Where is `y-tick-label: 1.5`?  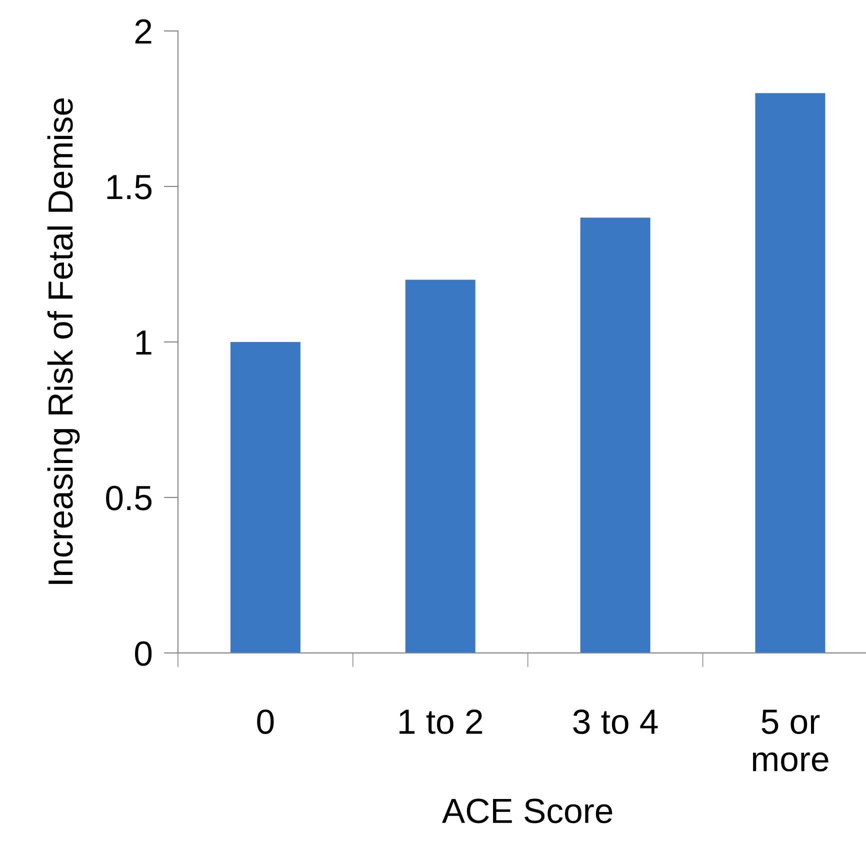
y-tick-label: 1.5 is located at coordinates (129, 187).